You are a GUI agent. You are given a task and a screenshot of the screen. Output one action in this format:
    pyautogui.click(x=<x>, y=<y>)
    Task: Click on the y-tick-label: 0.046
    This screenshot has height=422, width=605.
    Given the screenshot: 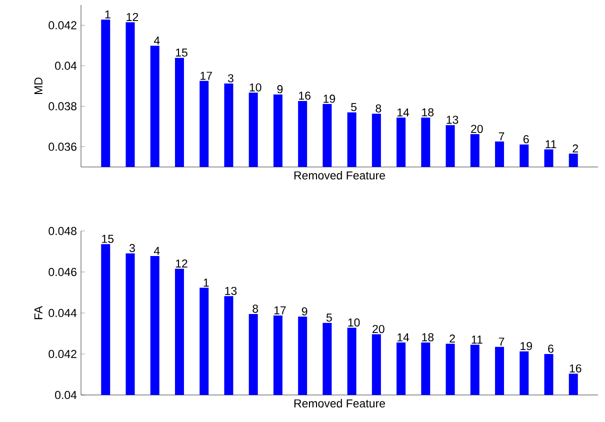 What is the action you would take?
    pyautogui.click(x=62, y=272)
    